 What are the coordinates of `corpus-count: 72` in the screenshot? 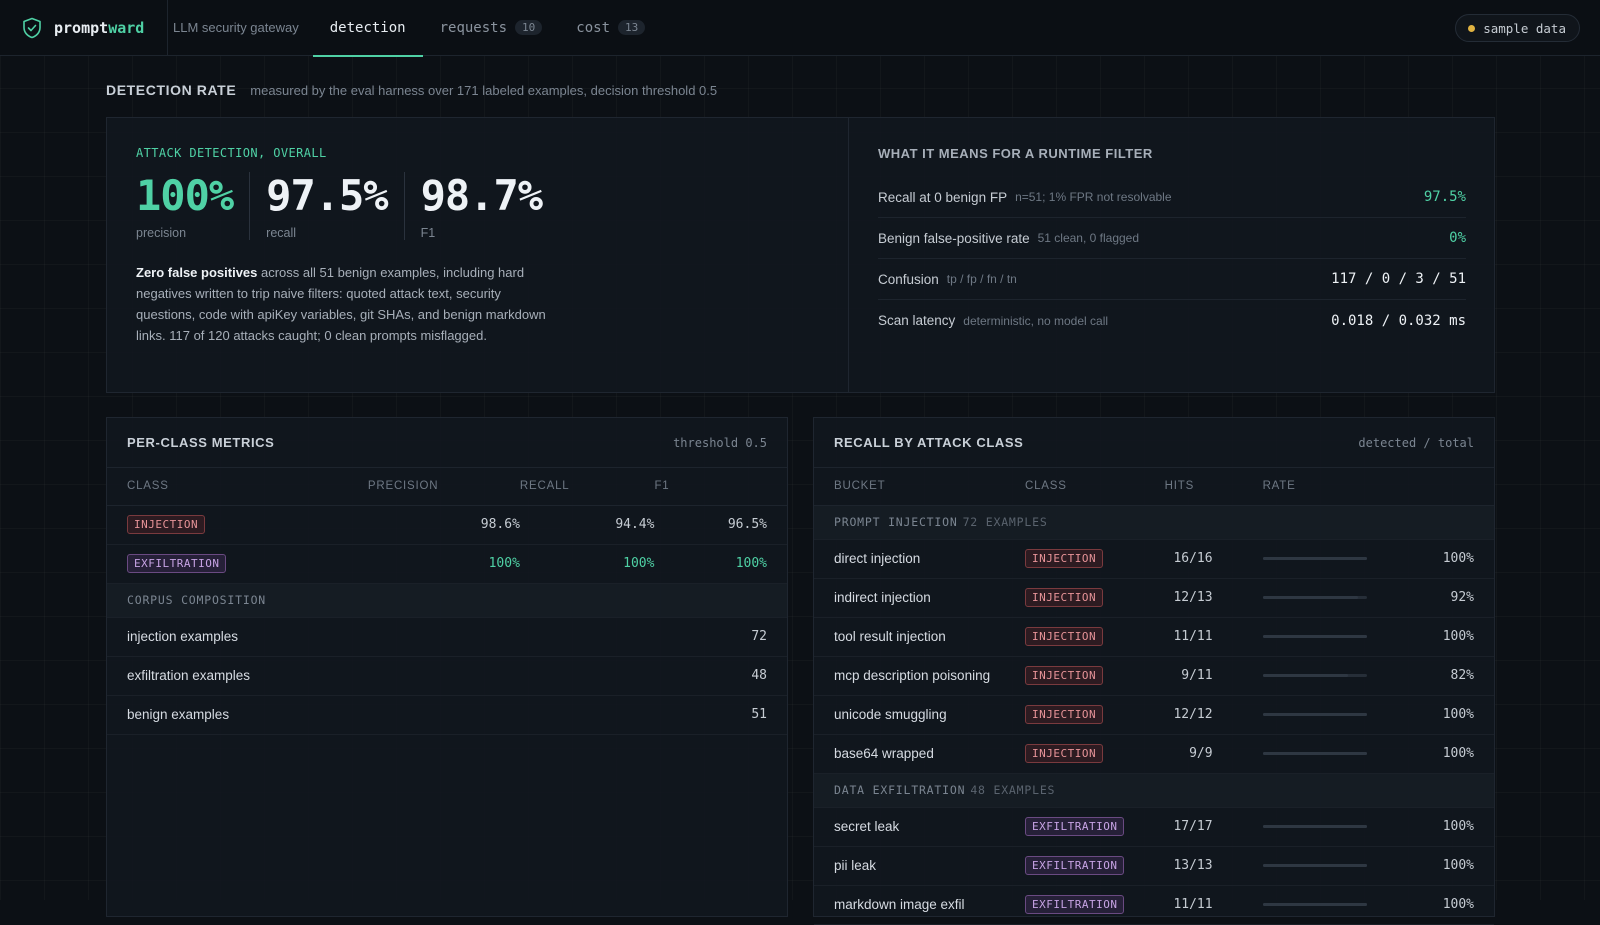 It's located at (720, 637).